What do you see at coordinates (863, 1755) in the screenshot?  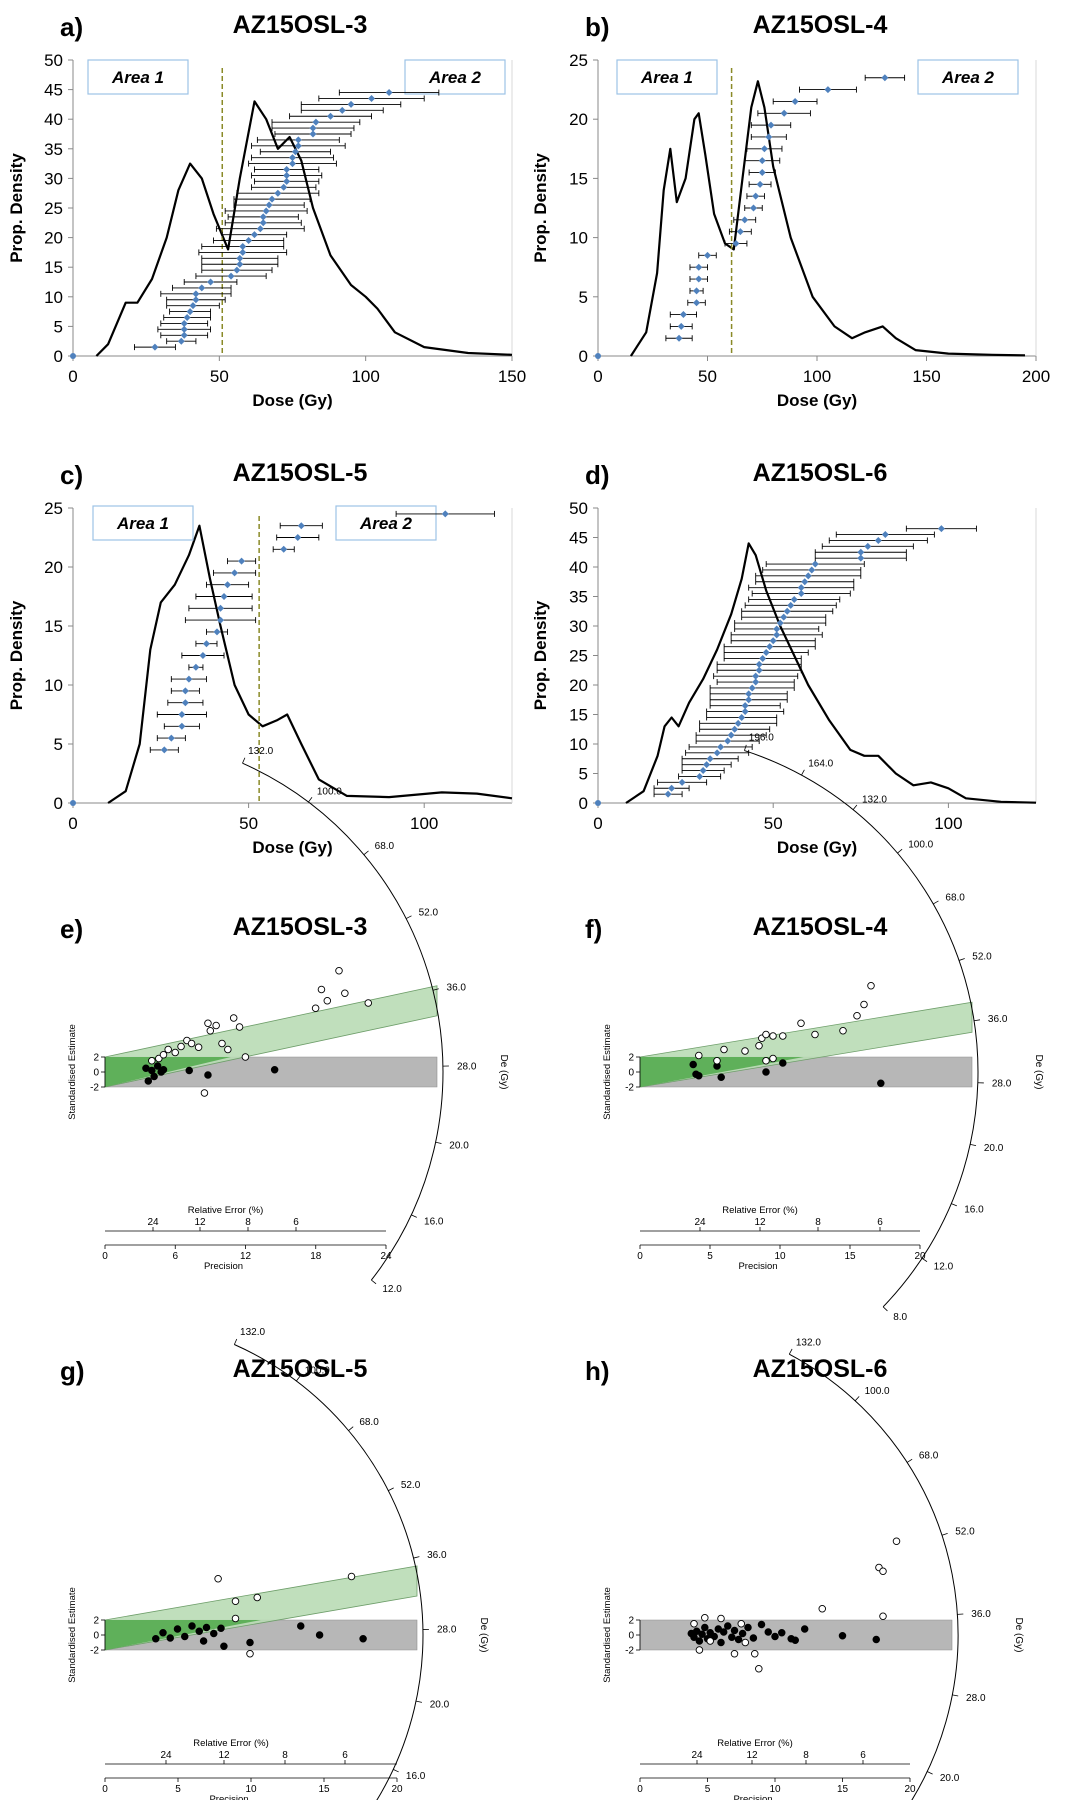 I see `relative-error-tick-label: 6` at bounding box center [863, 1755].